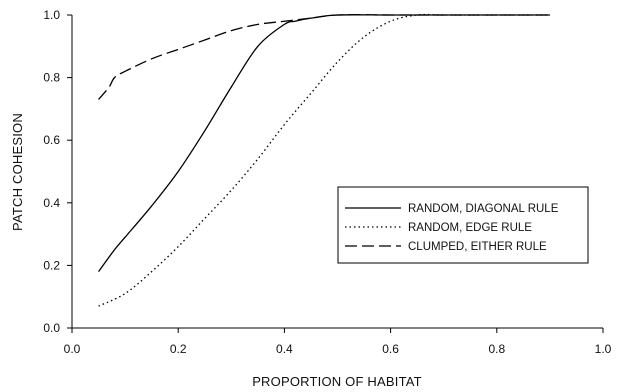 The width and height of the screenshot is (618, 392). I want to click on x-tick-label: 1.0, so click(603, 349).